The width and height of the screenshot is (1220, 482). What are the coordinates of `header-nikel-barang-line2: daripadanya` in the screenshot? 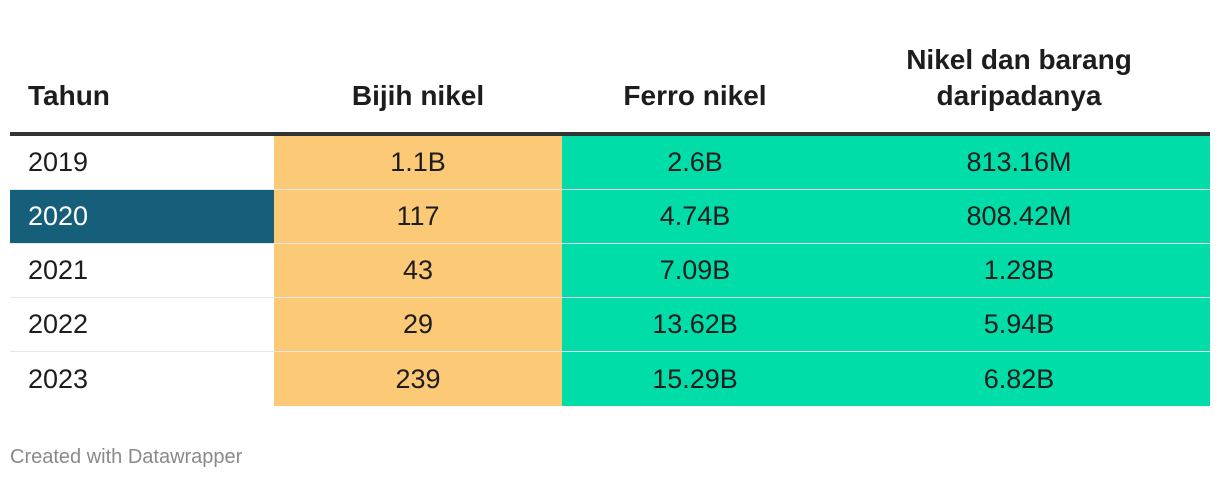 It's located at (1019, 95).